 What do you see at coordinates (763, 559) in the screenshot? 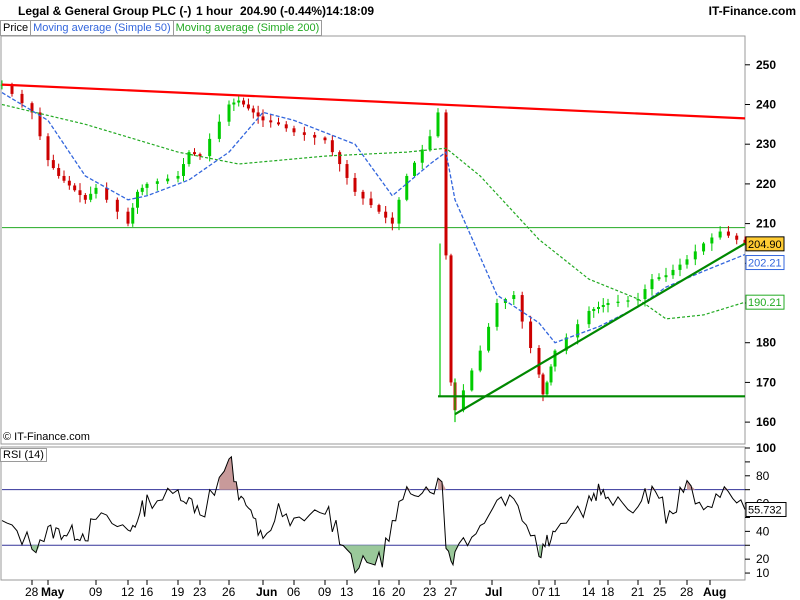
I see `rsi-tick-label-20: 20` at bounding box center [763, 559].